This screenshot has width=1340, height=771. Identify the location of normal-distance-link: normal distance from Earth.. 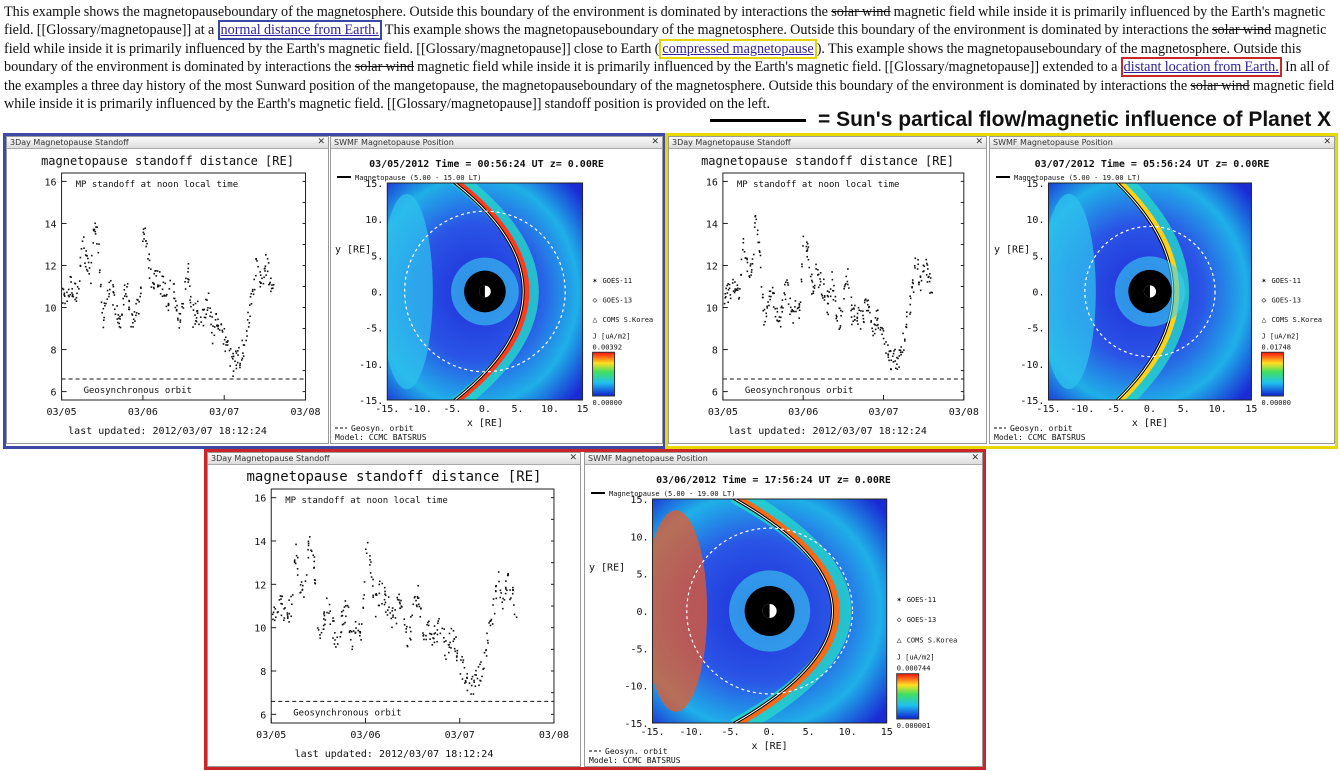
(299, 30).